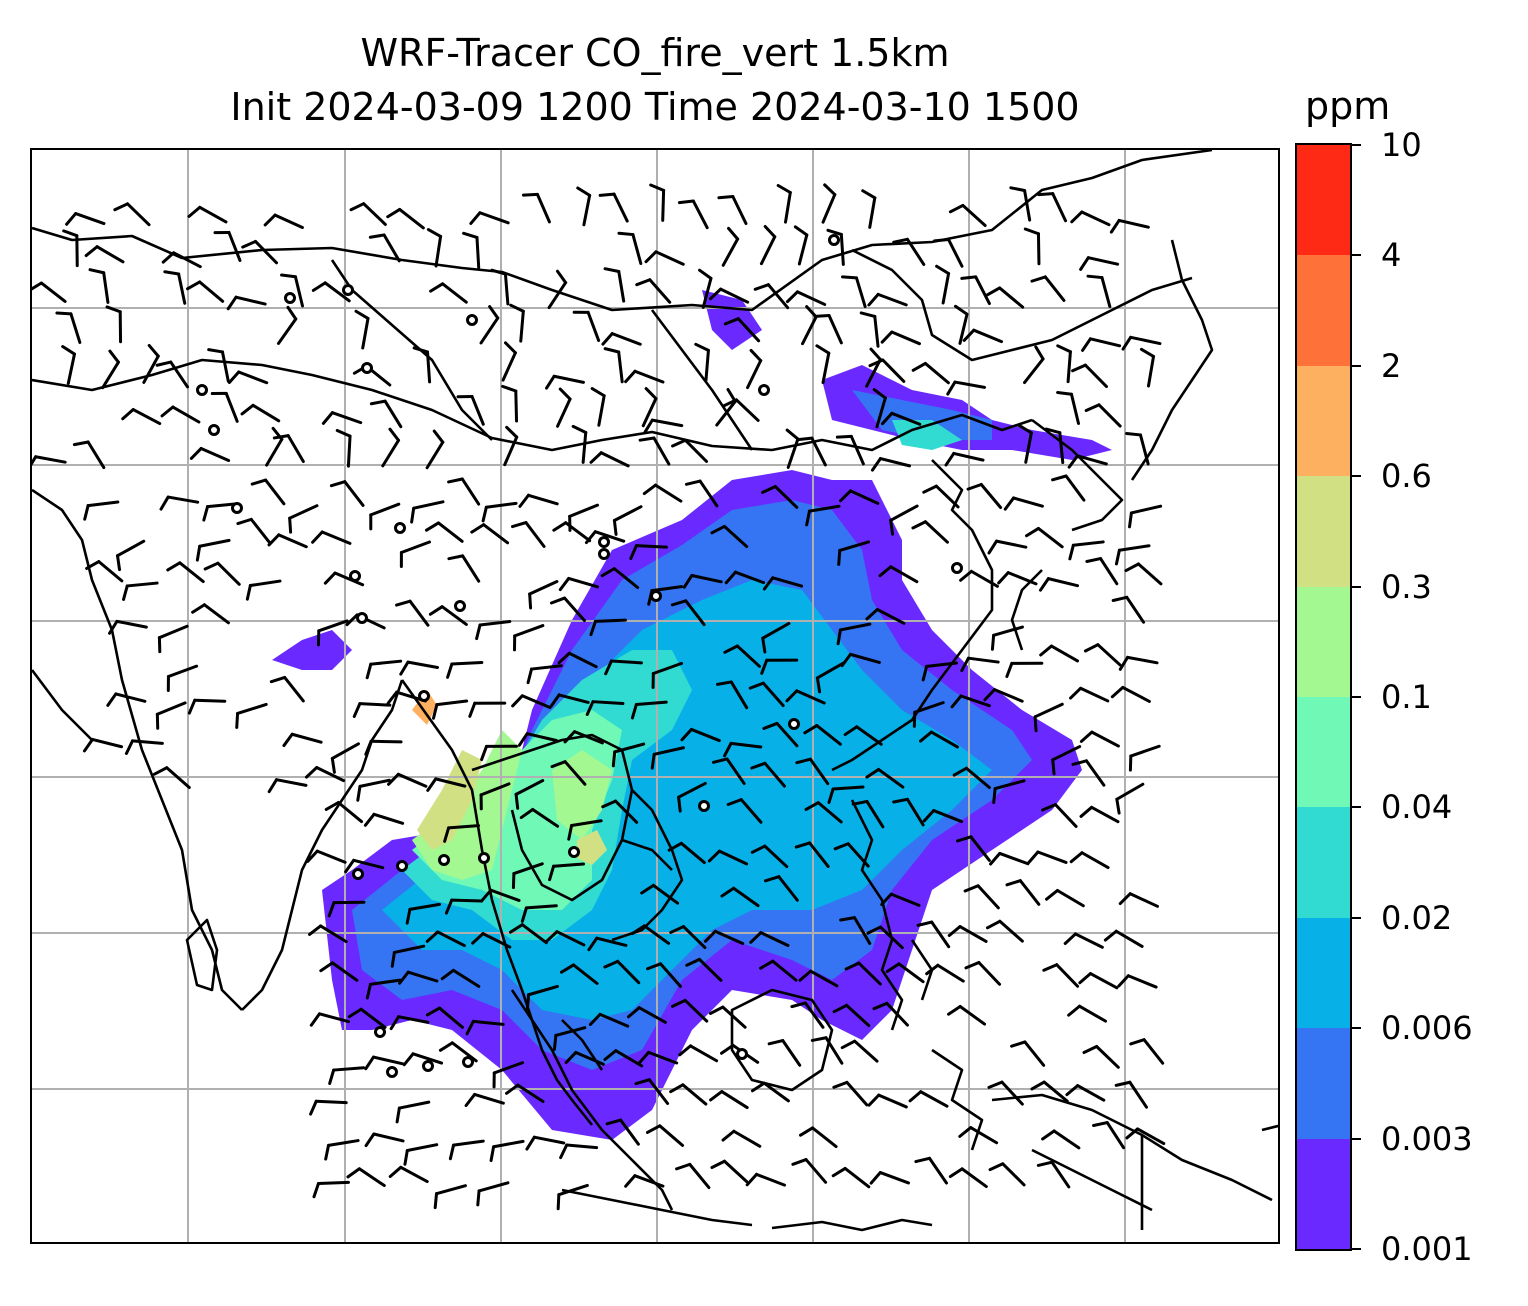  What do you see at coordinates (655, 53) in the screenshot?
I see `chart-title-line-1: WRF-Tracer CO_fire_vert 1.5km` at bounding box center [655, 53].